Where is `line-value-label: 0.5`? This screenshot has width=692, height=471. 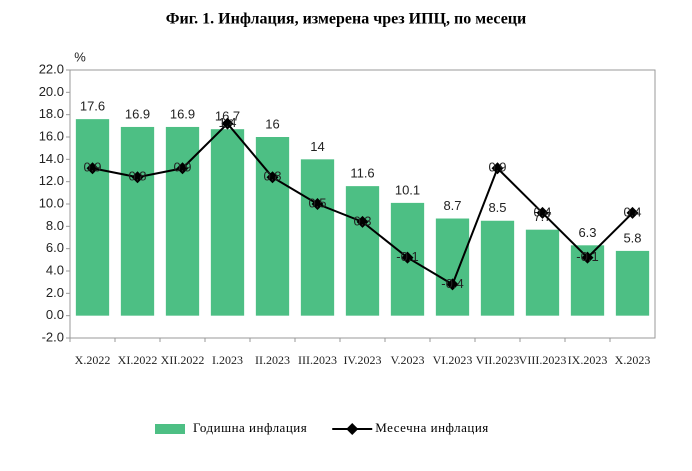
line-value-label: 0.5 is located at coordinates (317, 202).